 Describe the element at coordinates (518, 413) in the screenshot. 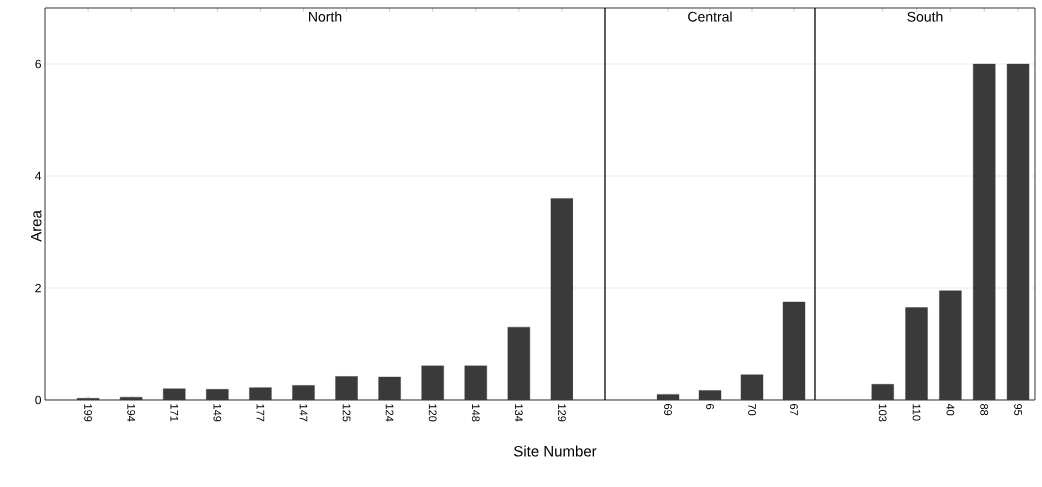

I see `x-tick-label: 134` at that location.